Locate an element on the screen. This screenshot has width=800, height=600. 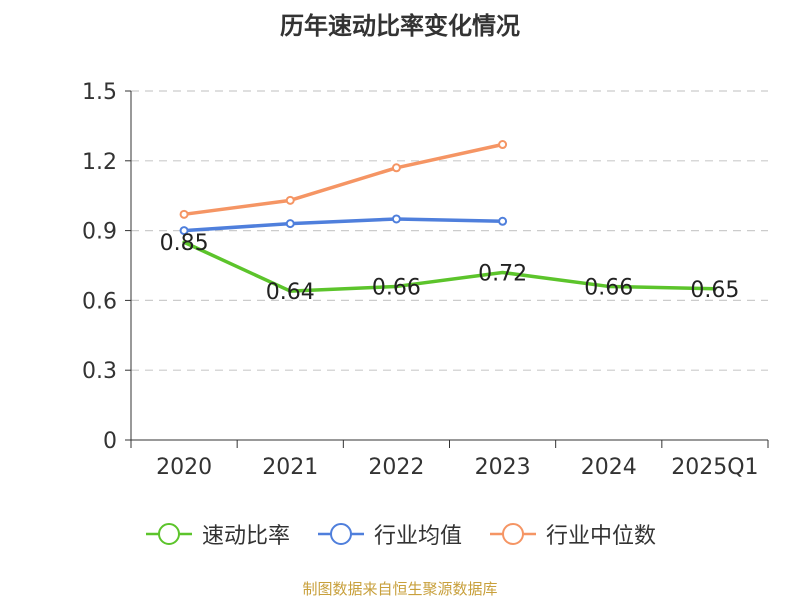
x-tick-label: 2025Q1 is located at coordinates (714, 467).